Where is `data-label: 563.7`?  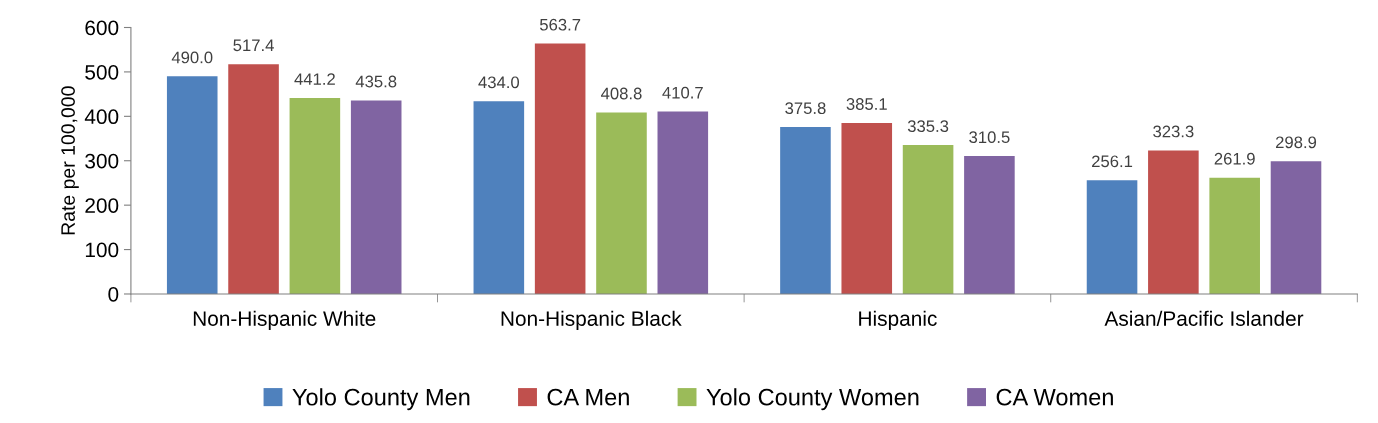
data-label: 563.7 is located at coordinates (560, 24).